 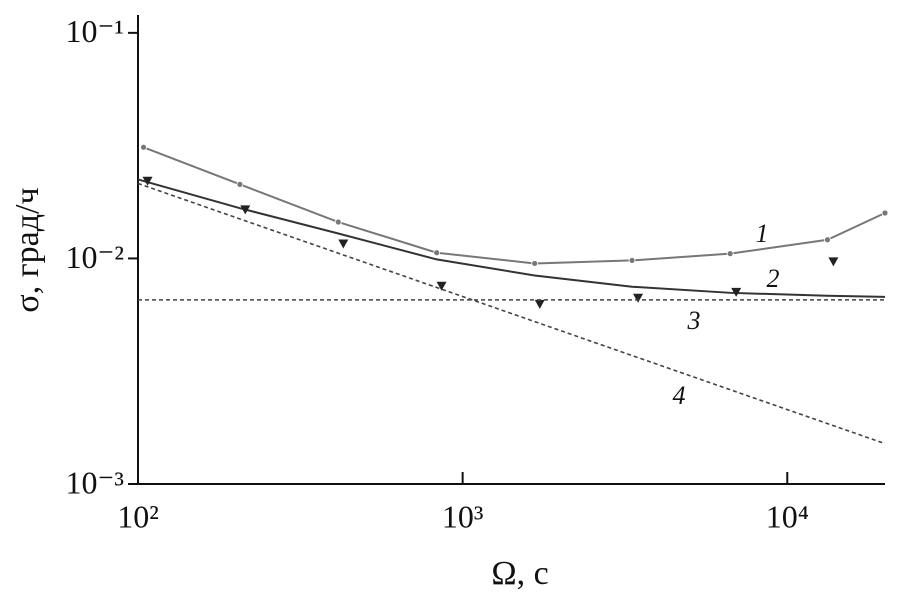 I want to click on x-tick-label: 10³, so click(x=463, y=516).